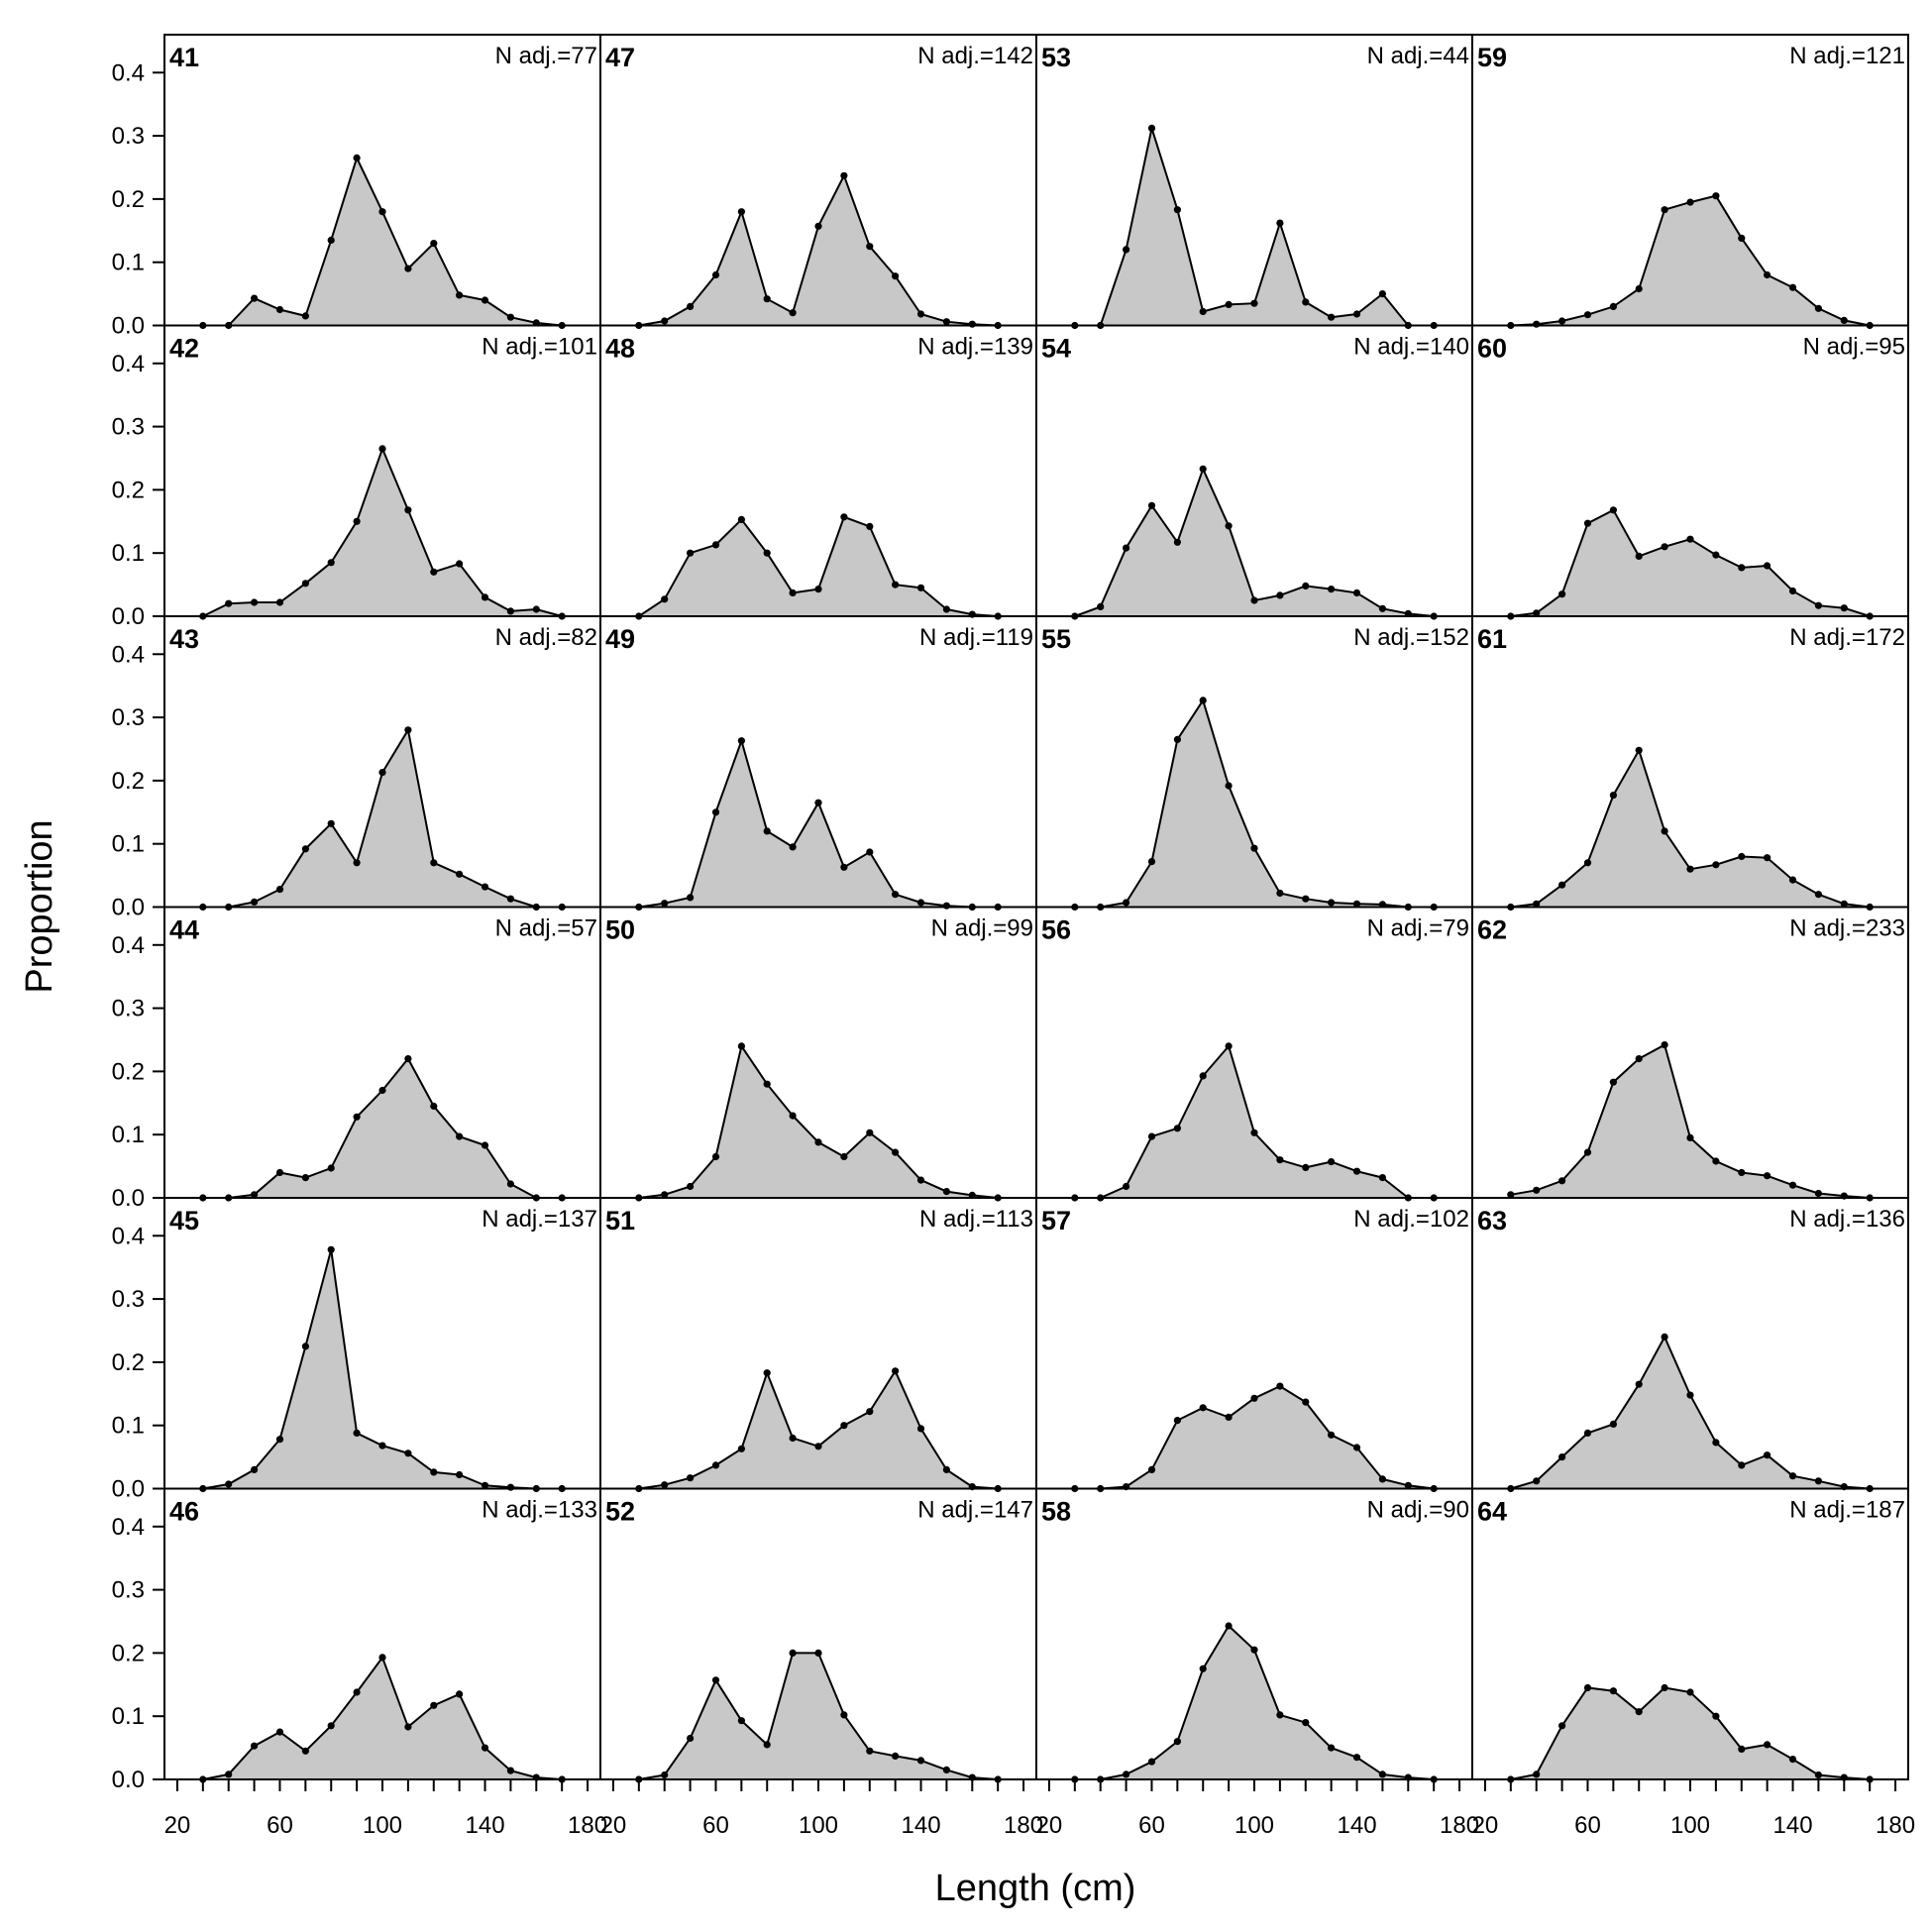 The height and width of the screenshot is (1932, 1932). Describe the element at coordinates (819, 187) in the screenshot. I see `panel-47: 47 N adj.=142` at that location.